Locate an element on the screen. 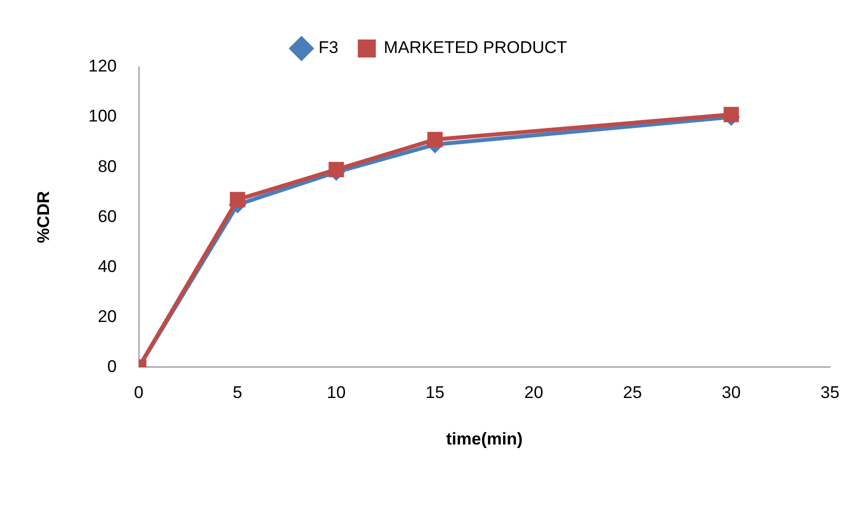  y-tick-label: 20 is located at coordinates (107, 316).